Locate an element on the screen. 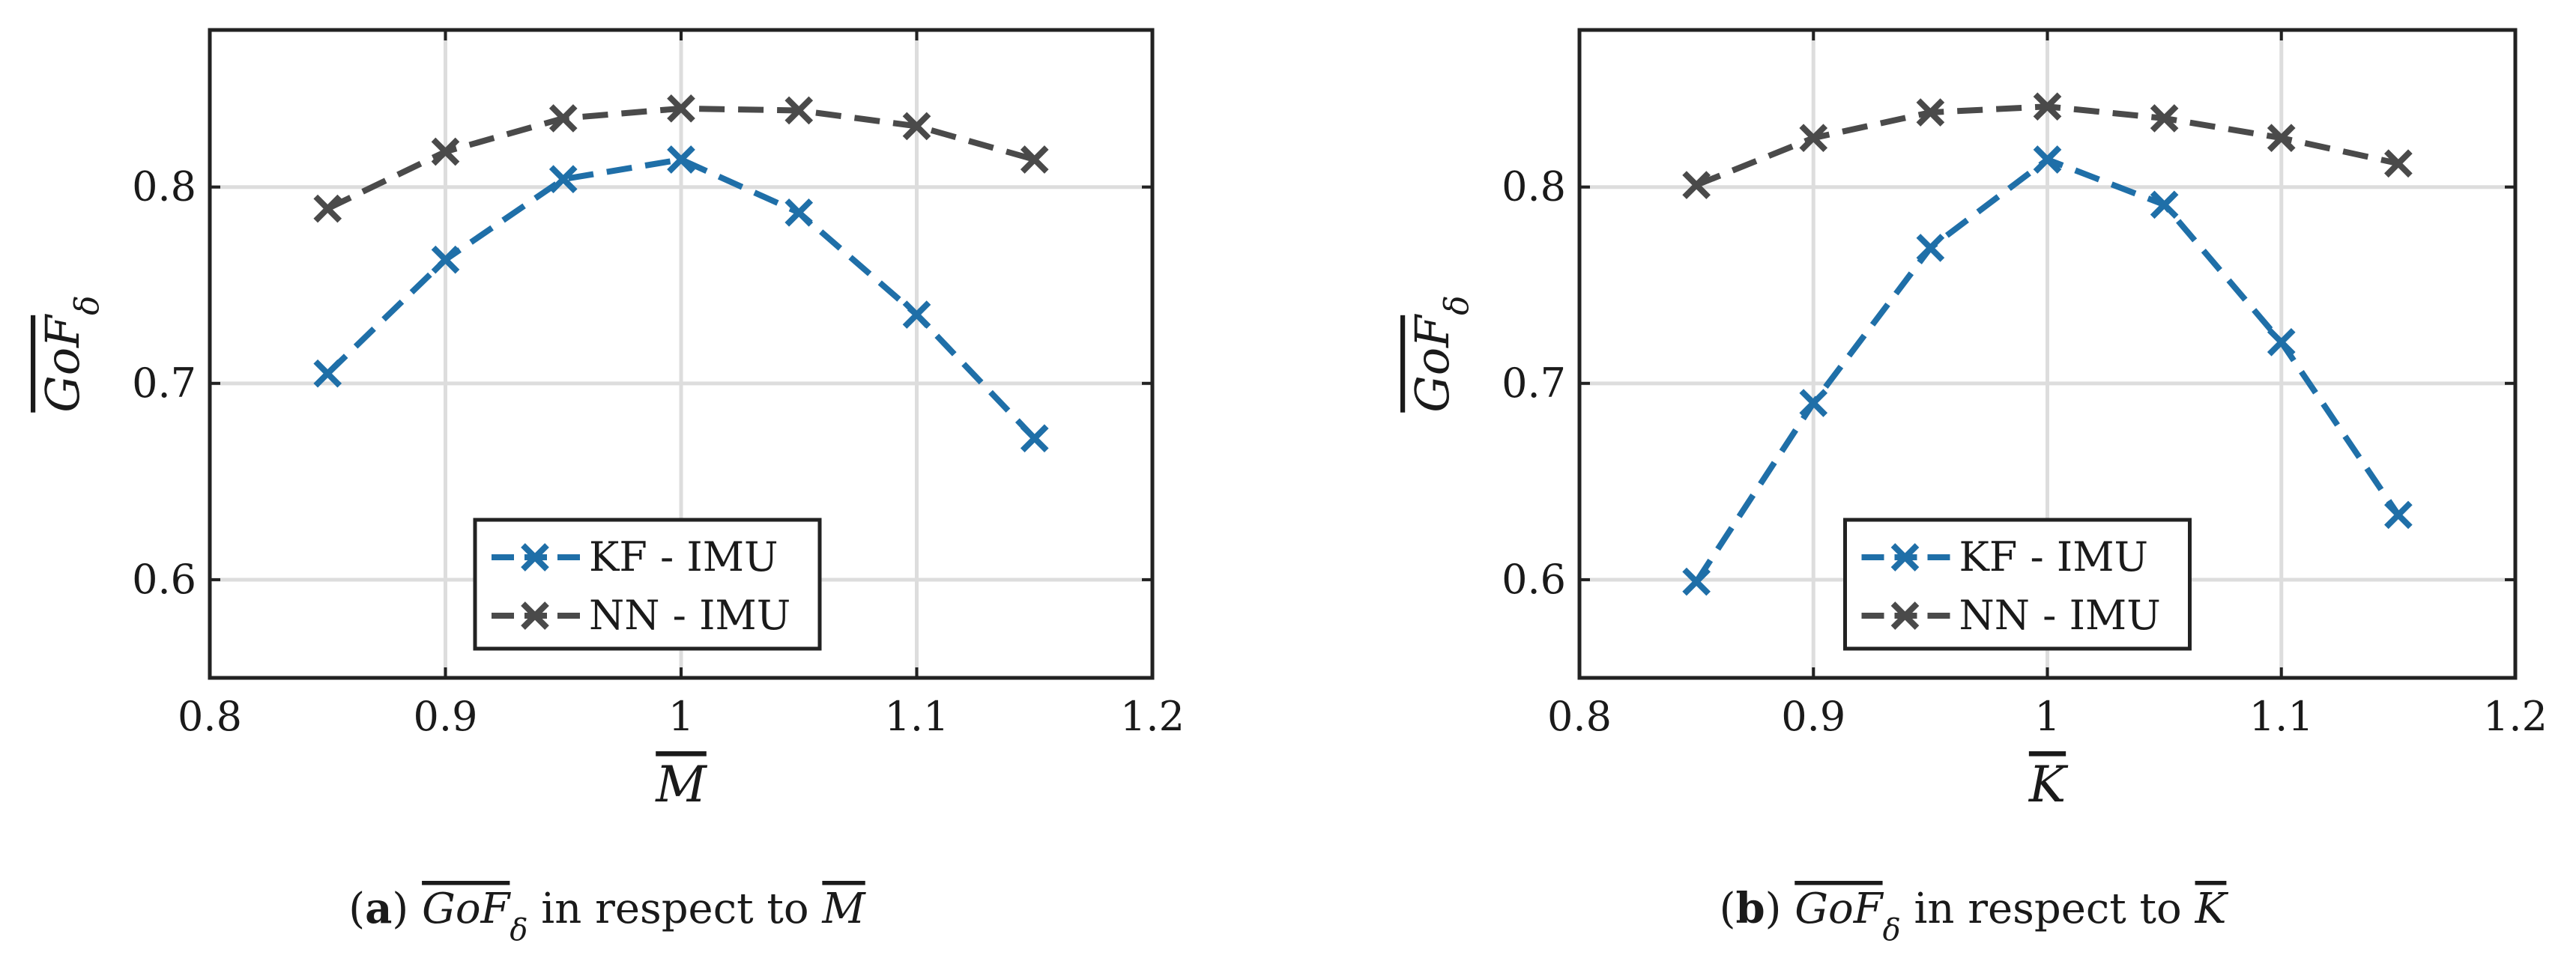  x-axis-label: M is located at coordinates (681, 784).